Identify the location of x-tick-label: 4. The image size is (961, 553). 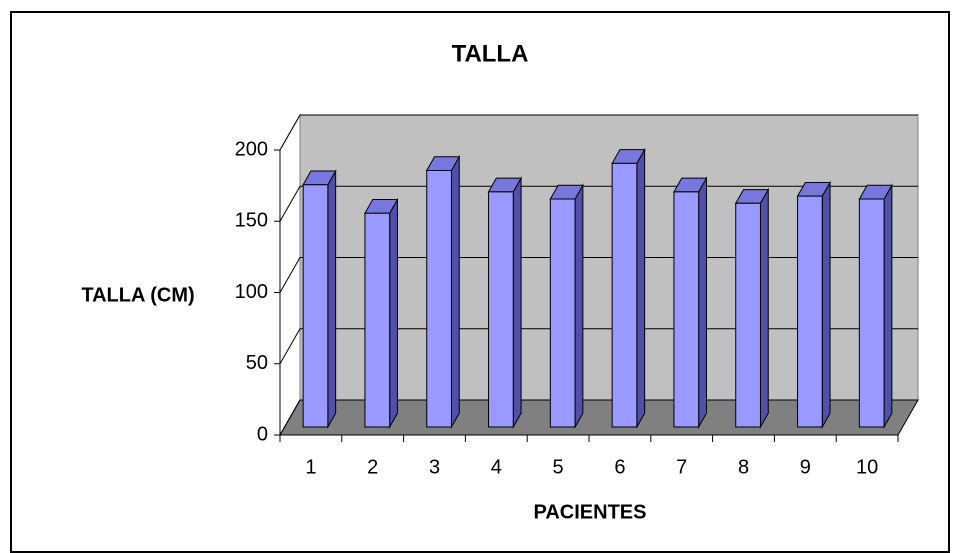
(496, 467).